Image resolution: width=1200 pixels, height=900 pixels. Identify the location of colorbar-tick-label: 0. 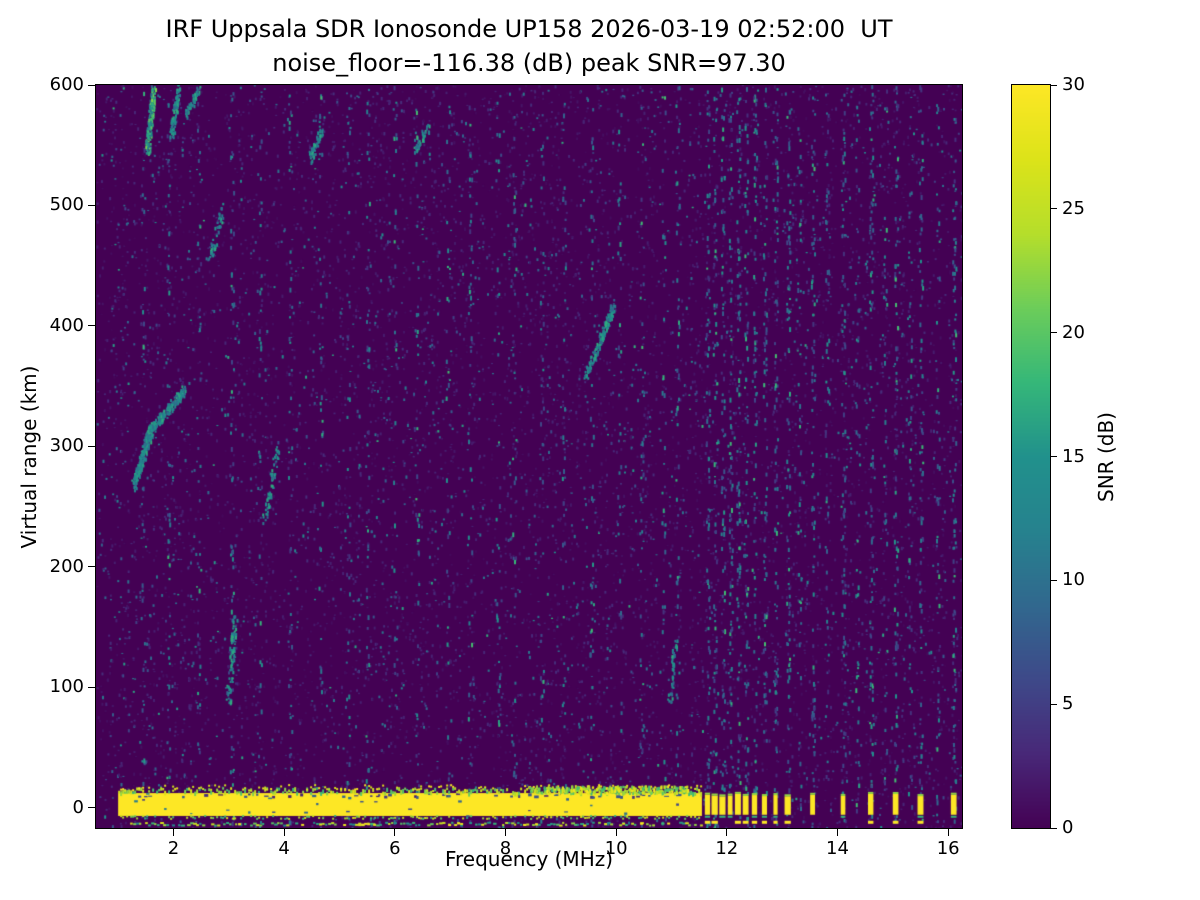
(1068, 827).